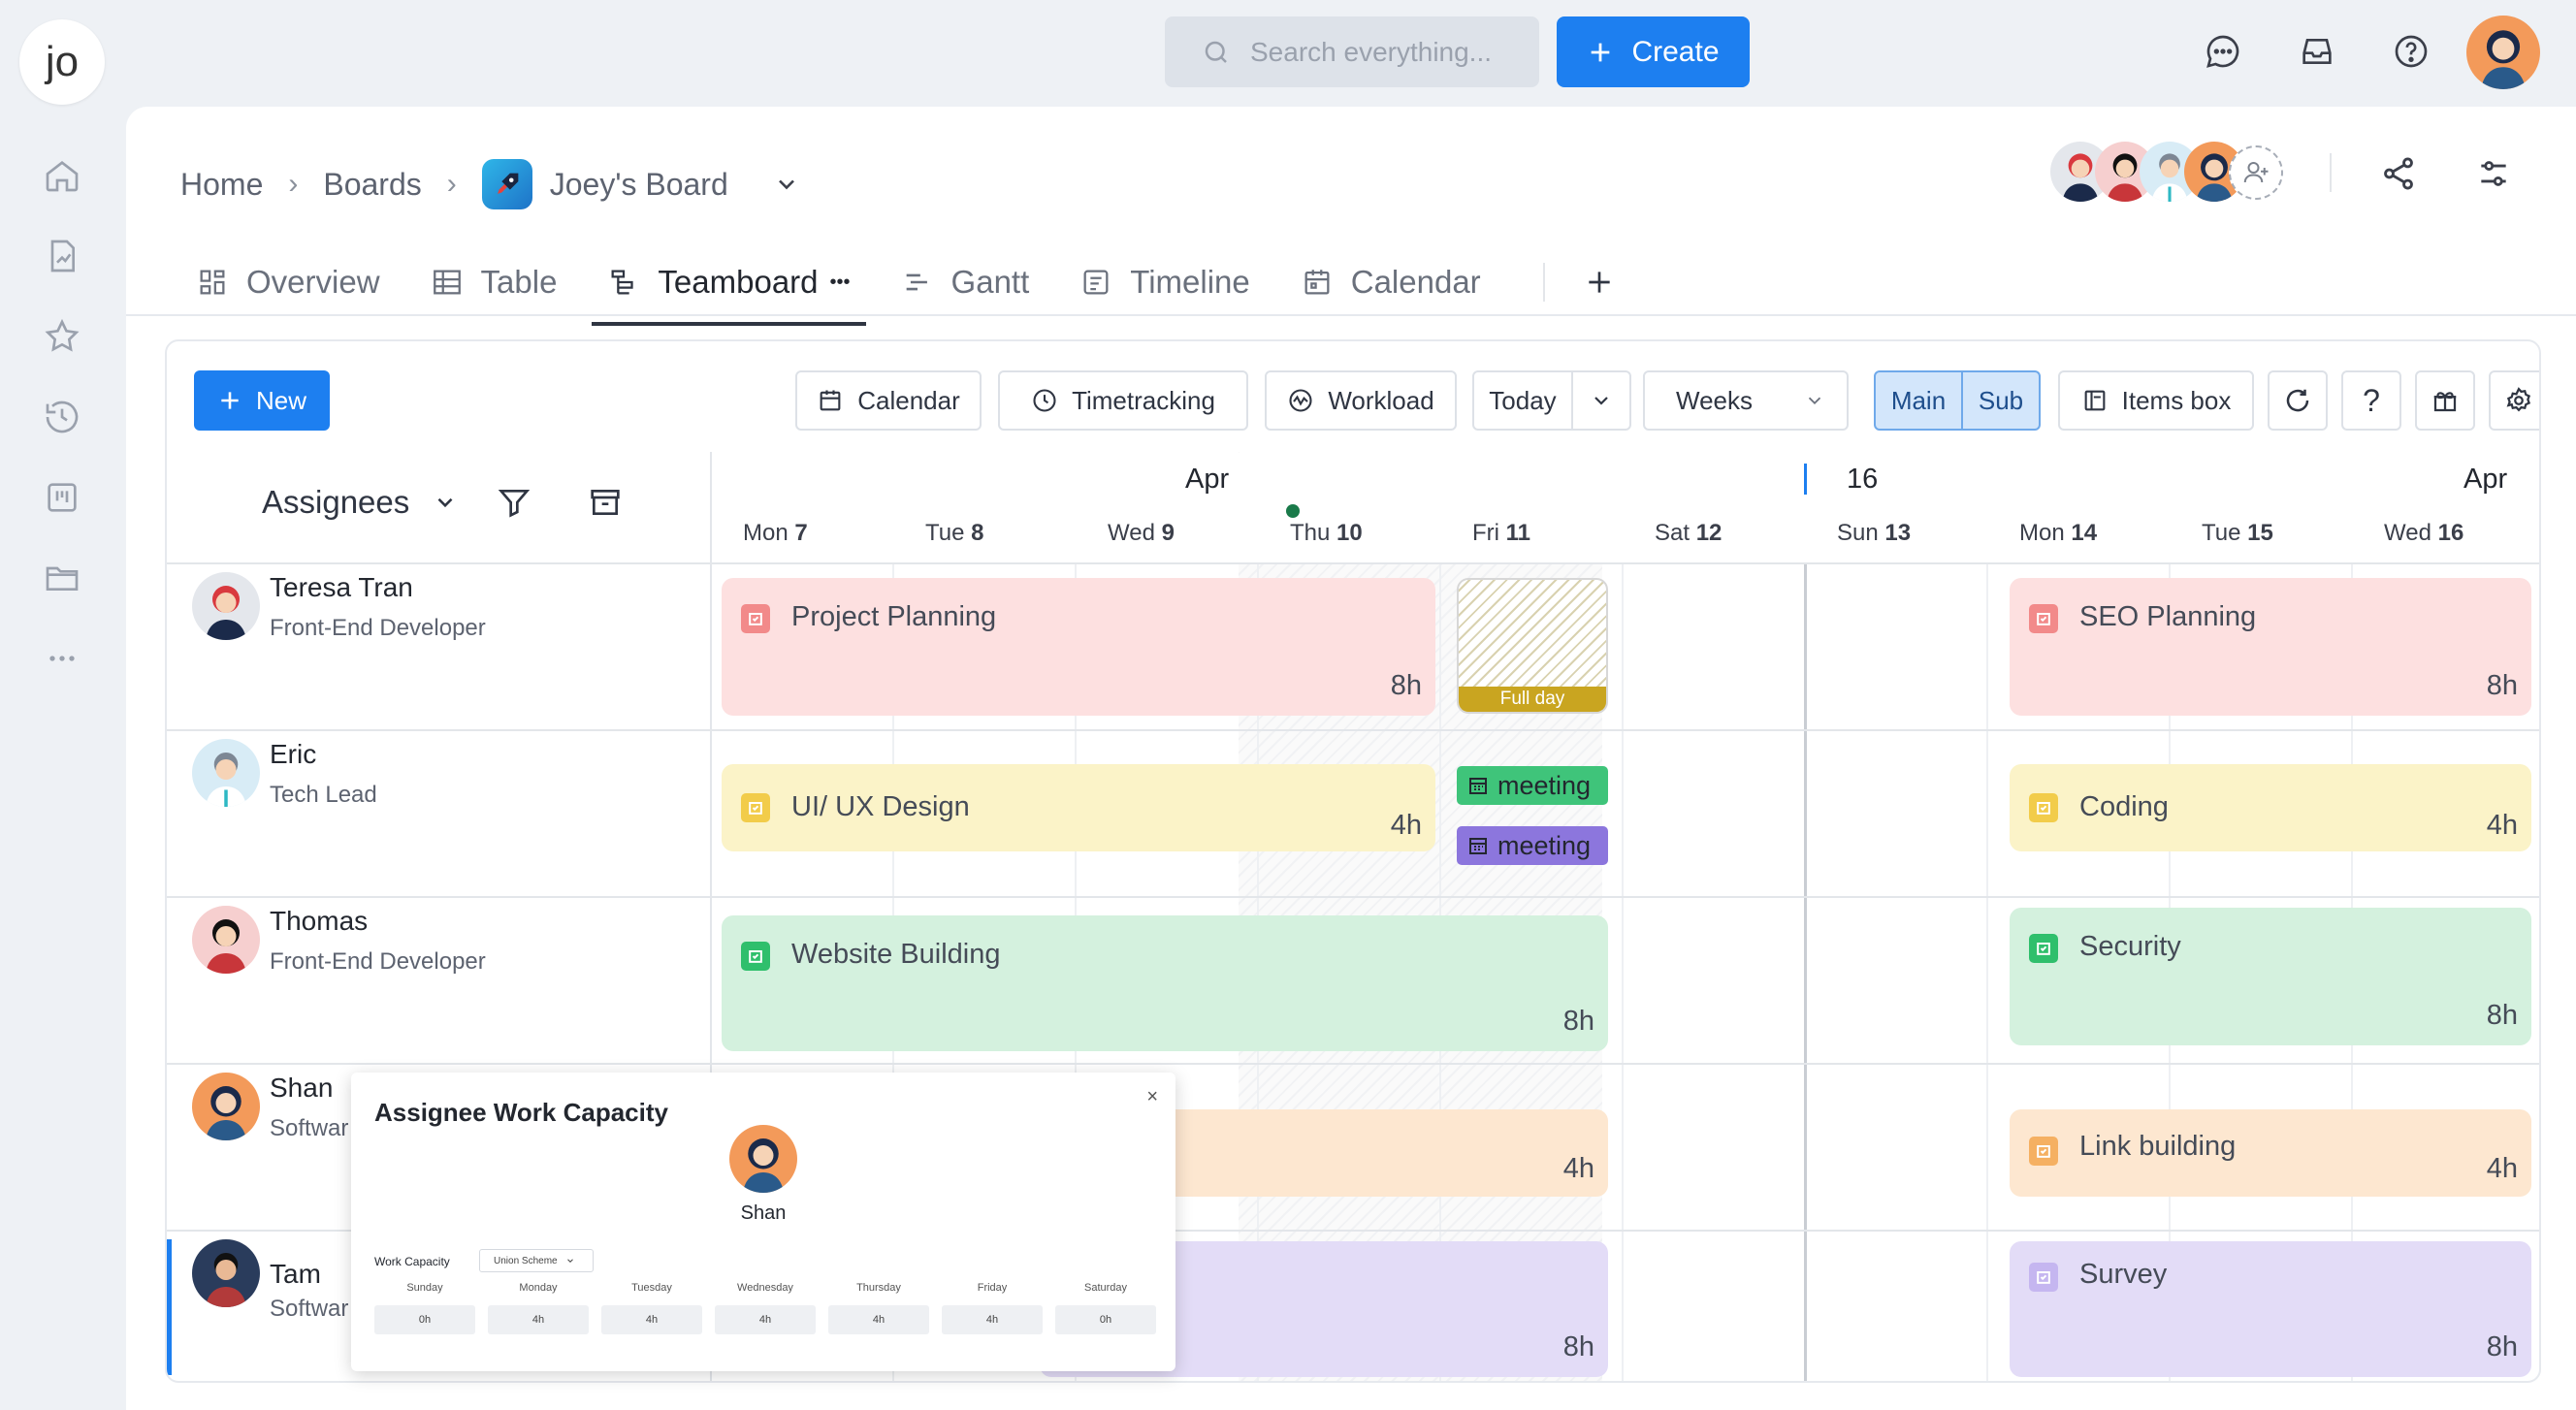  What do you see at coordinates (62, 336) in the screenshot?
I see `star-icon` at bounding box center [62, 336].